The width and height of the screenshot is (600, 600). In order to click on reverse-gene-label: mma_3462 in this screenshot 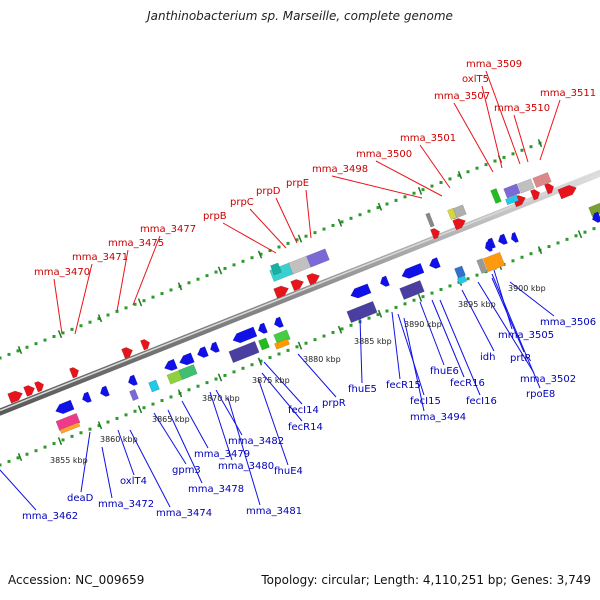, I will do `click(50, 516)`.